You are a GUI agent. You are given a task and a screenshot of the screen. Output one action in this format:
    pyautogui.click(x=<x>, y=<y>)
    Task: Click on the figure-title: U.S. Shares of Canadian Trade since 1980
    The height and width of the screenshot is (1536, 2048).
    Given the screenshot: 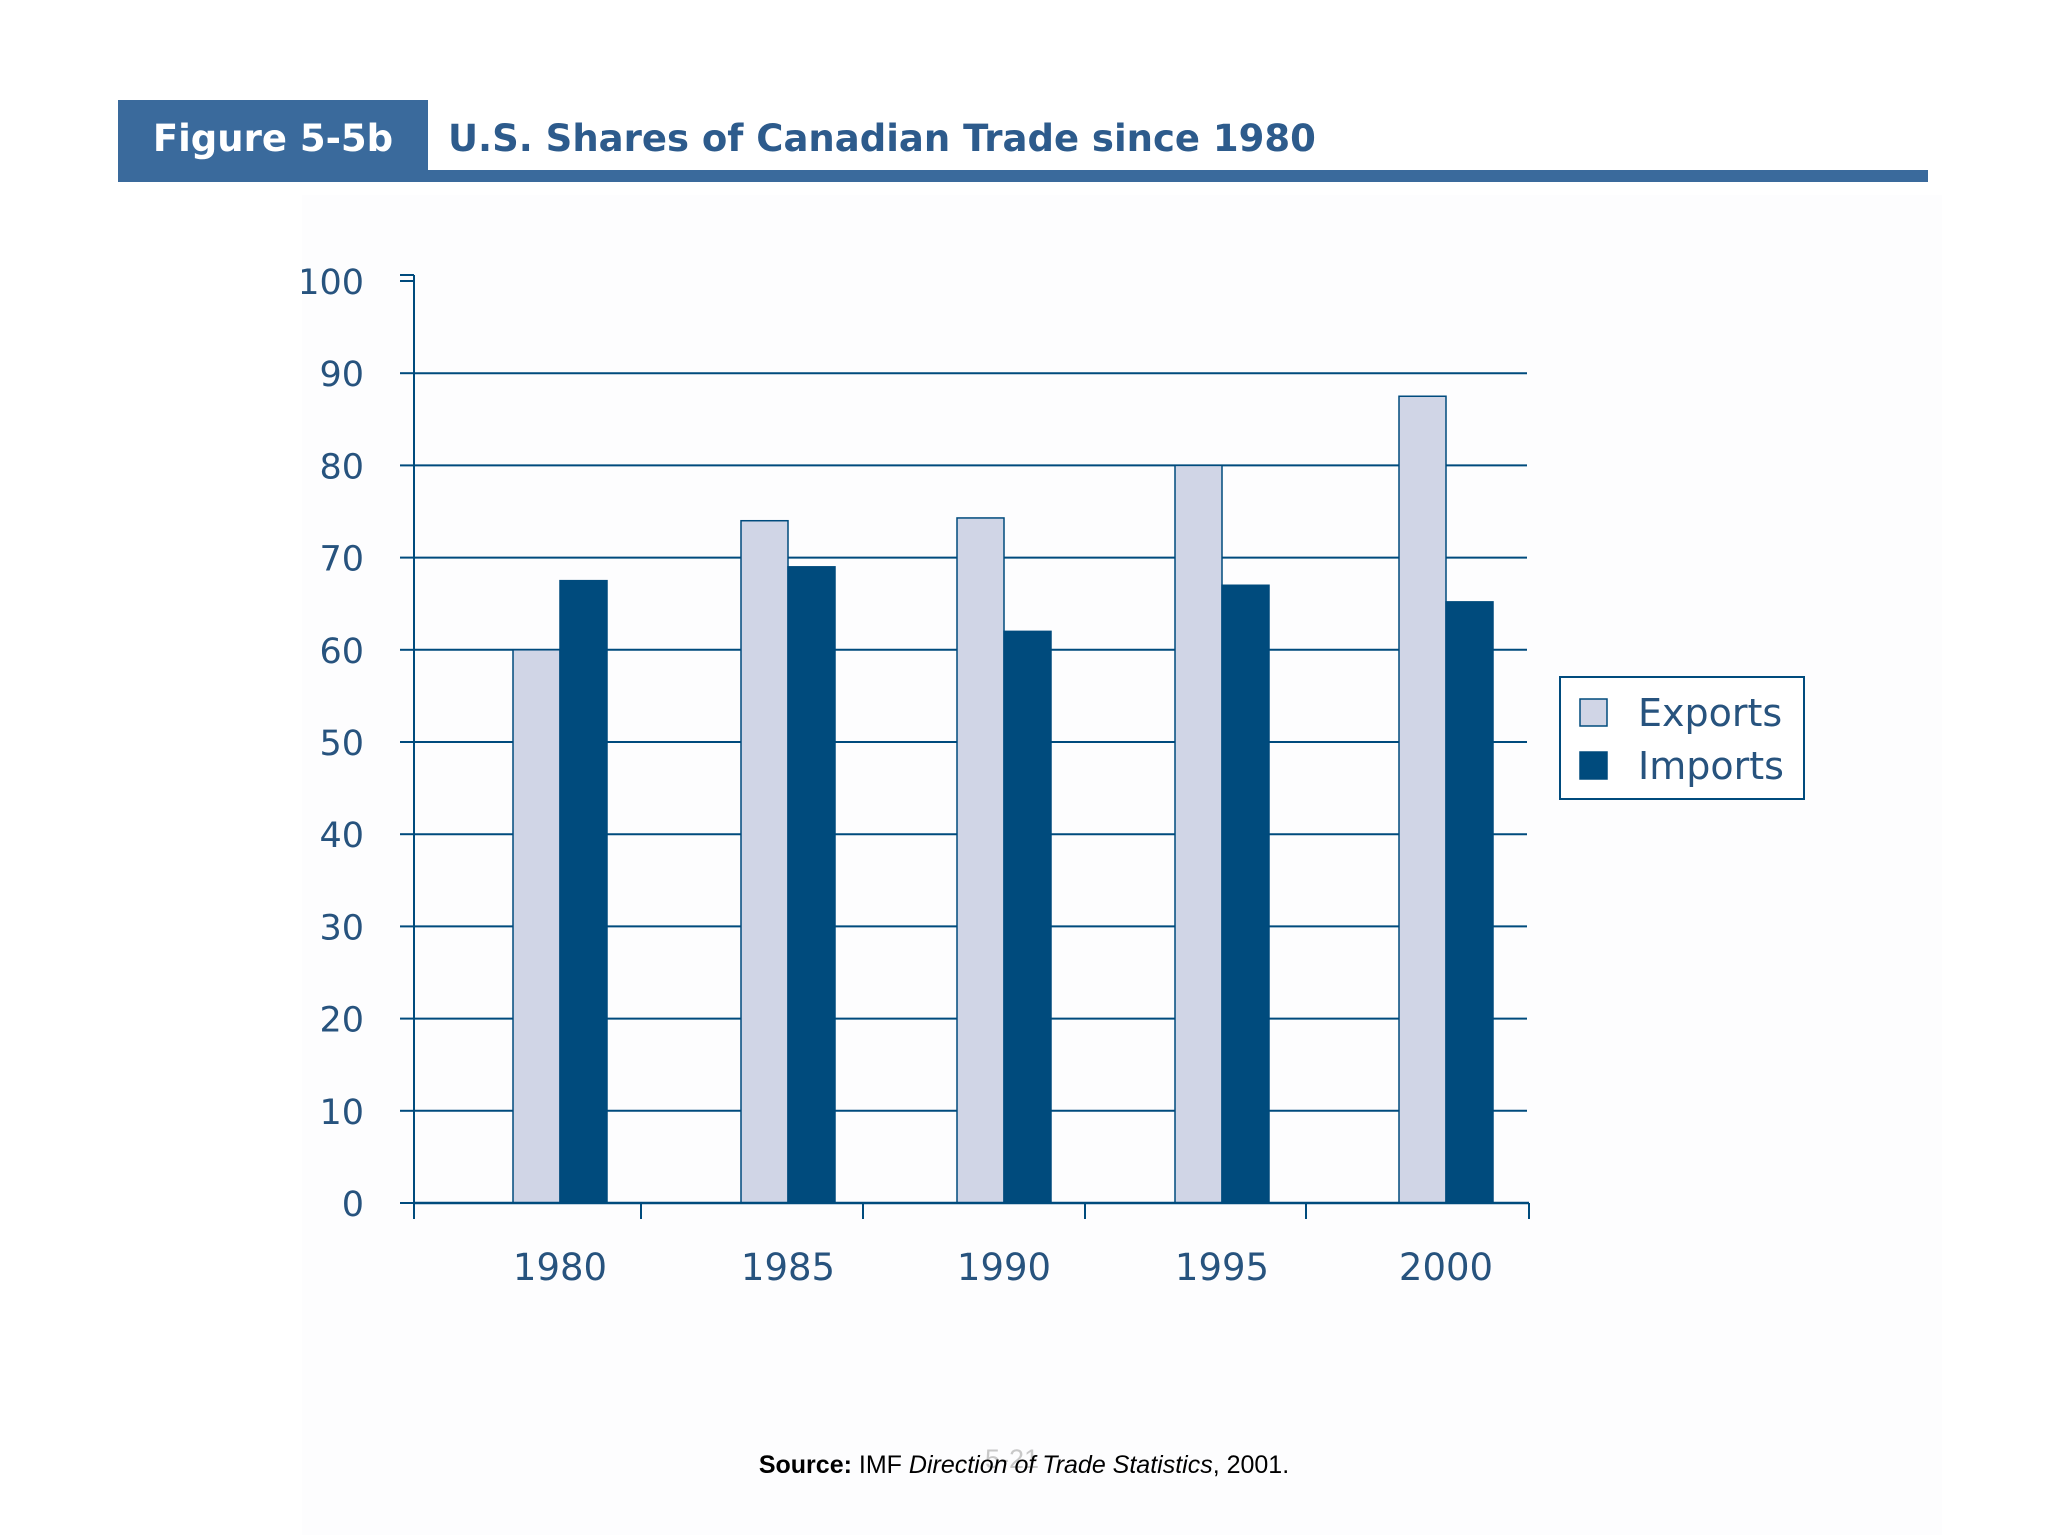 What is the action you would take?
    pyautogui.click(x=882, y=138)
    